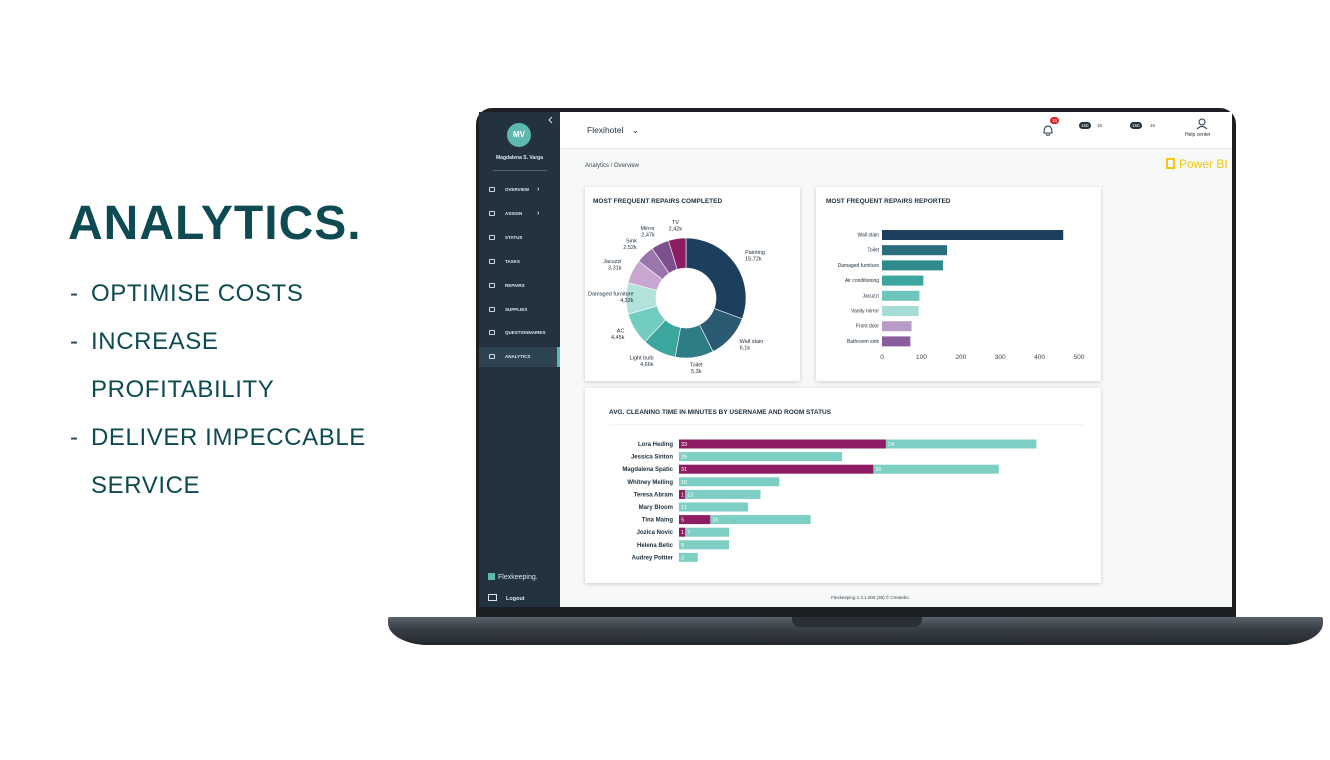 The width and height of the screenshot is (1330, 760). I want to click on hotel-select: Flexihotel ⌄, so click(613, 130).